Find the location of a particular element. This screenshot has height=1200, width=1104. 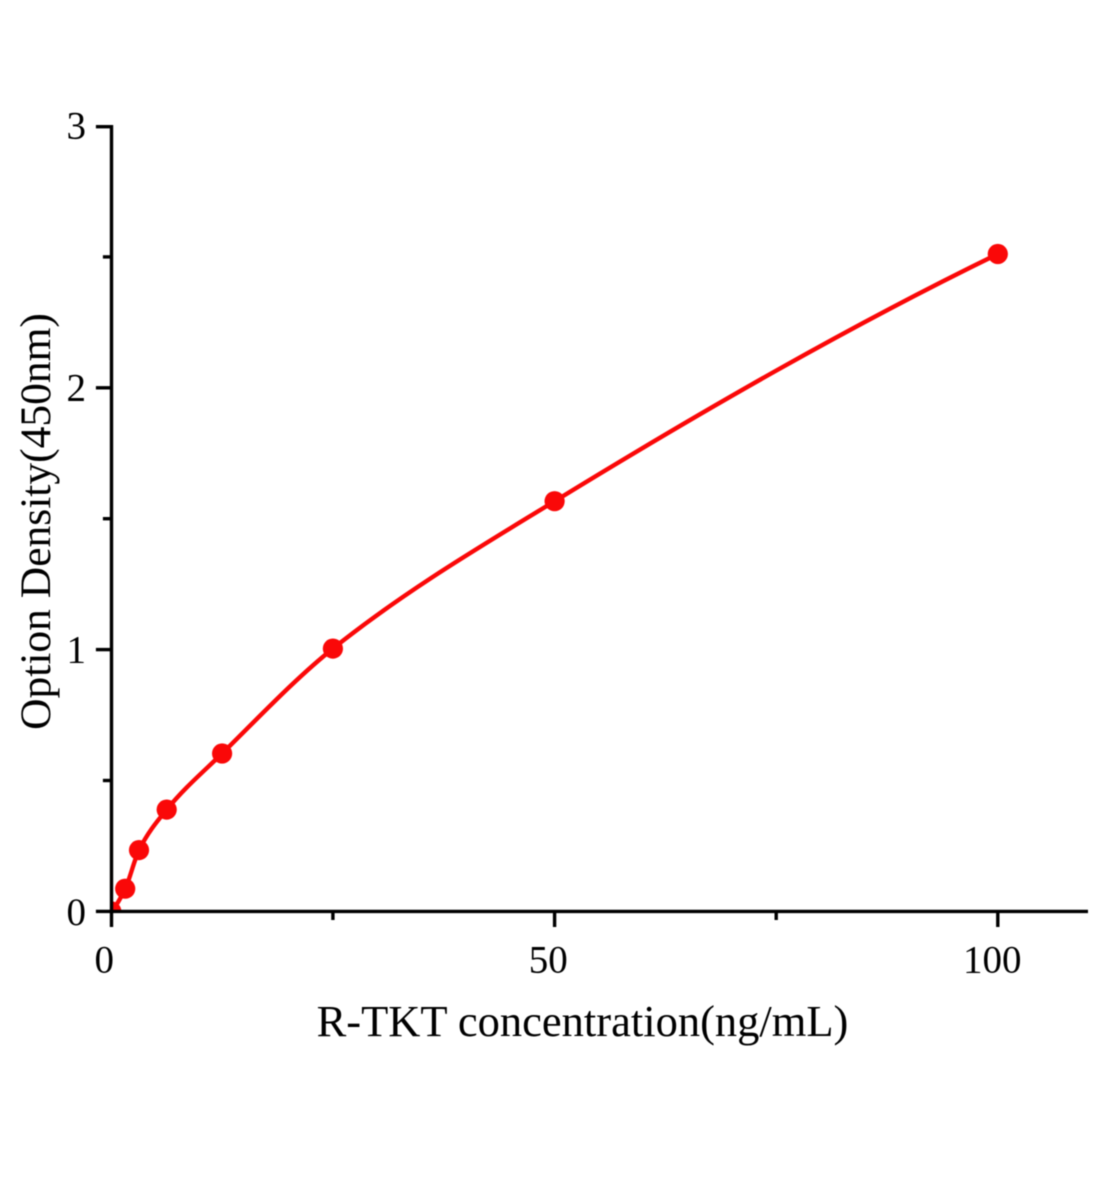

svg-text: 1 is located at coordinates (77, 650).